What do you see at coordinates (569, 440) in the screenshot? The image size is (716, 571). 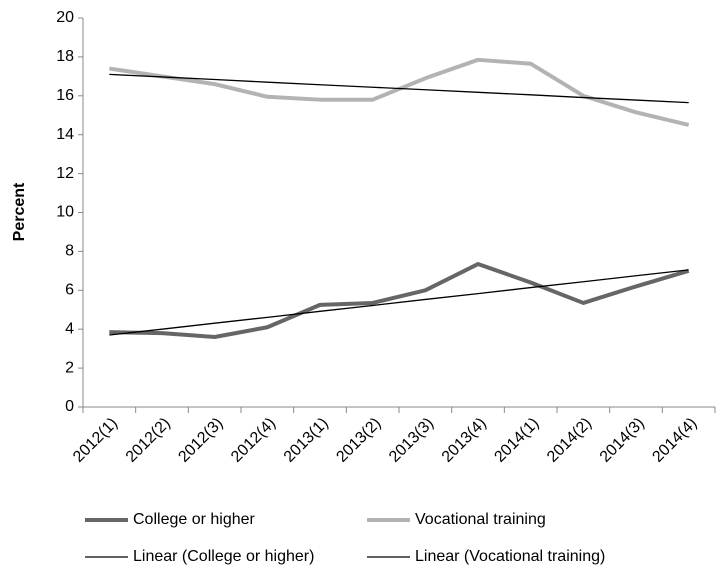 I see `x-tick-label: 2014(2)` at bounding box center [569, 440].